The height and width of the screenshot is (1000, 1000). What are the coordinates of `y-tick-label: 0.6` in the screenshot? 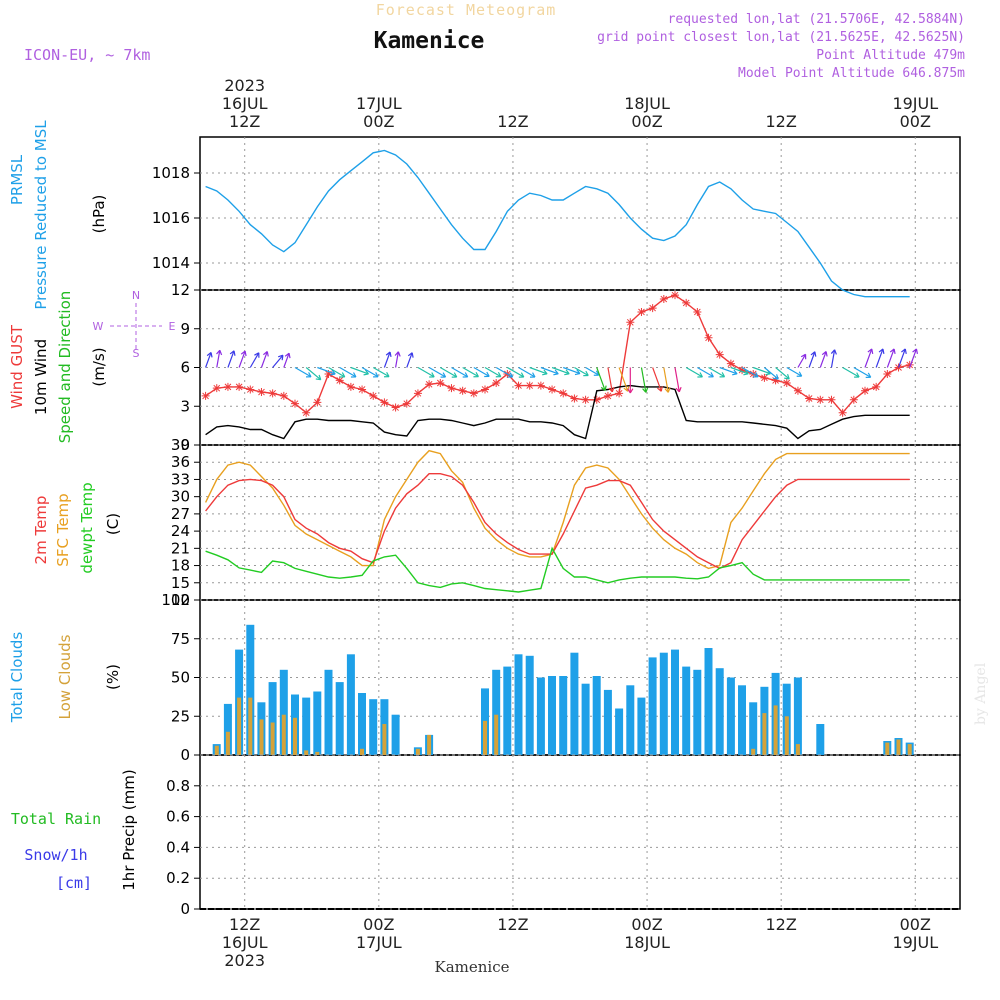 It's located at (178, 817).